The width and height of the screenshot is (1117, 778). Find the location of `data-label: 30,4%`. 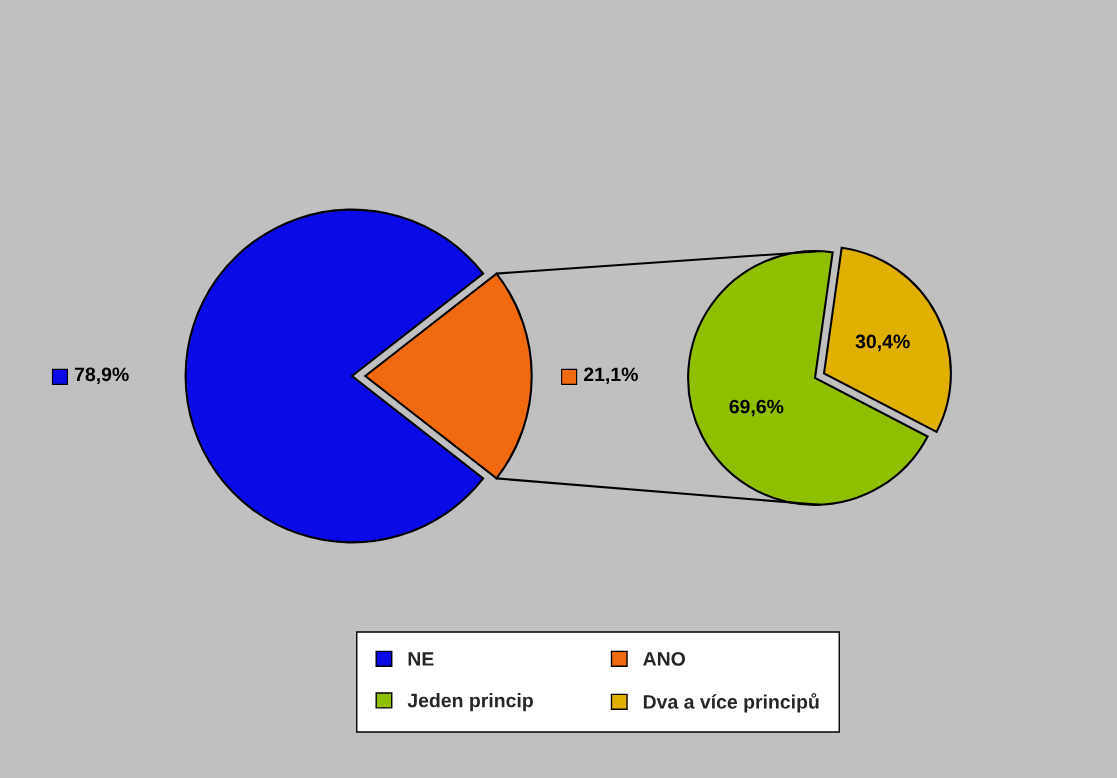

data-label: 30,4% is located at coordinates (882, 343).